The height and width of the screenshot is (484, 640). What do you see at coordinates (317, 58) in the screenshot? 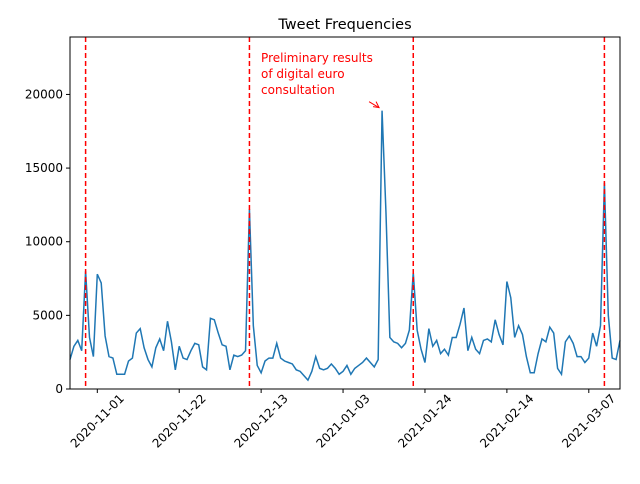
I see `annotation-text: Preliminary results` at bounding box center [317, 58].